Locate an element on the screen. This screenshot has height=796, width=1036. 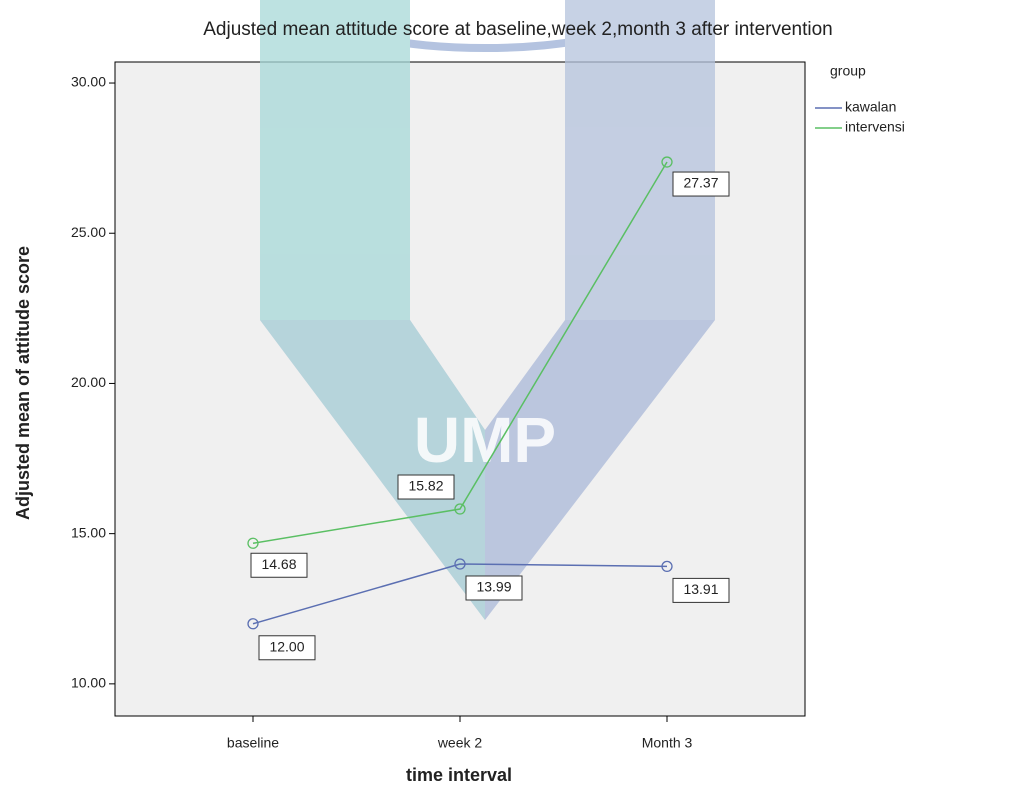
y-tick-label: 20.00 is located at coordinates (88, 382).